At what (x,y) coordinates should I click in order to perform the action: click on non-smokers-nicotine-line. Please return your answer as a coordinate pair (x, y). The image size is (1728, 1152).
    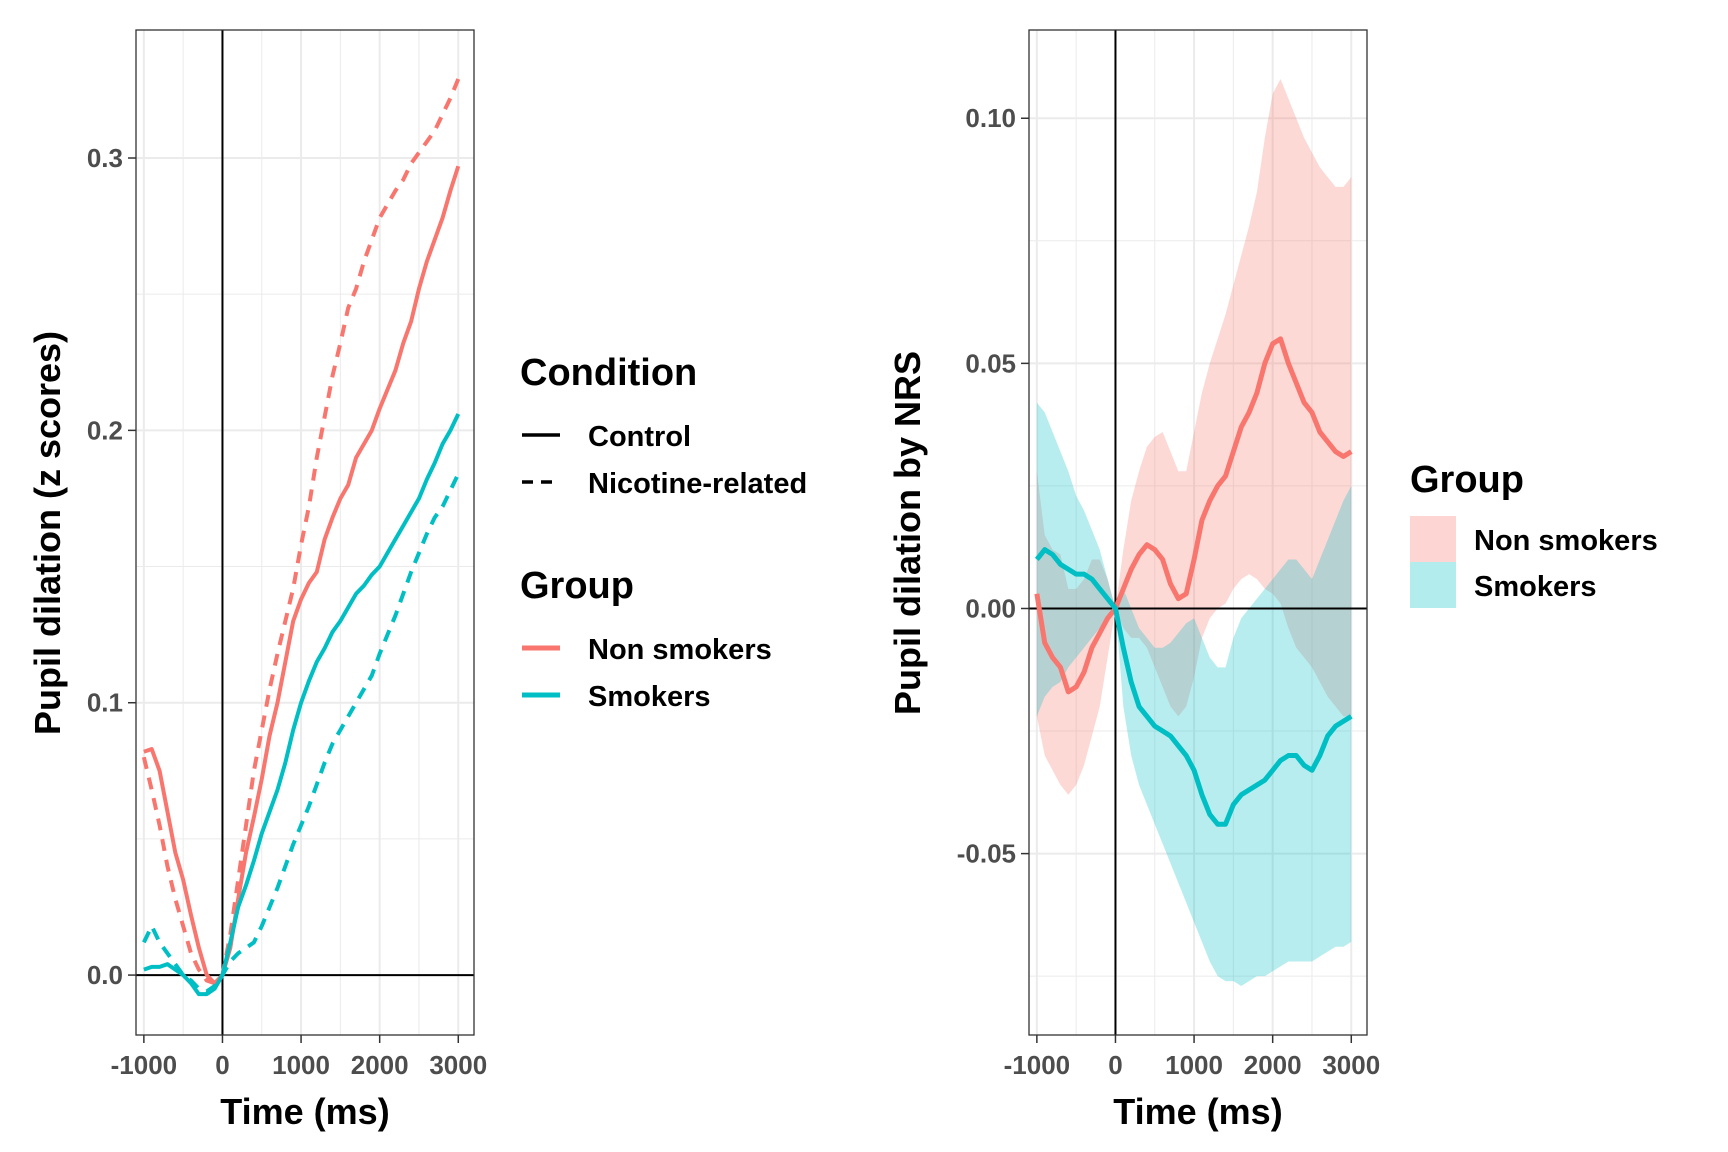
    Looking at the image, I should click on (301, 532).